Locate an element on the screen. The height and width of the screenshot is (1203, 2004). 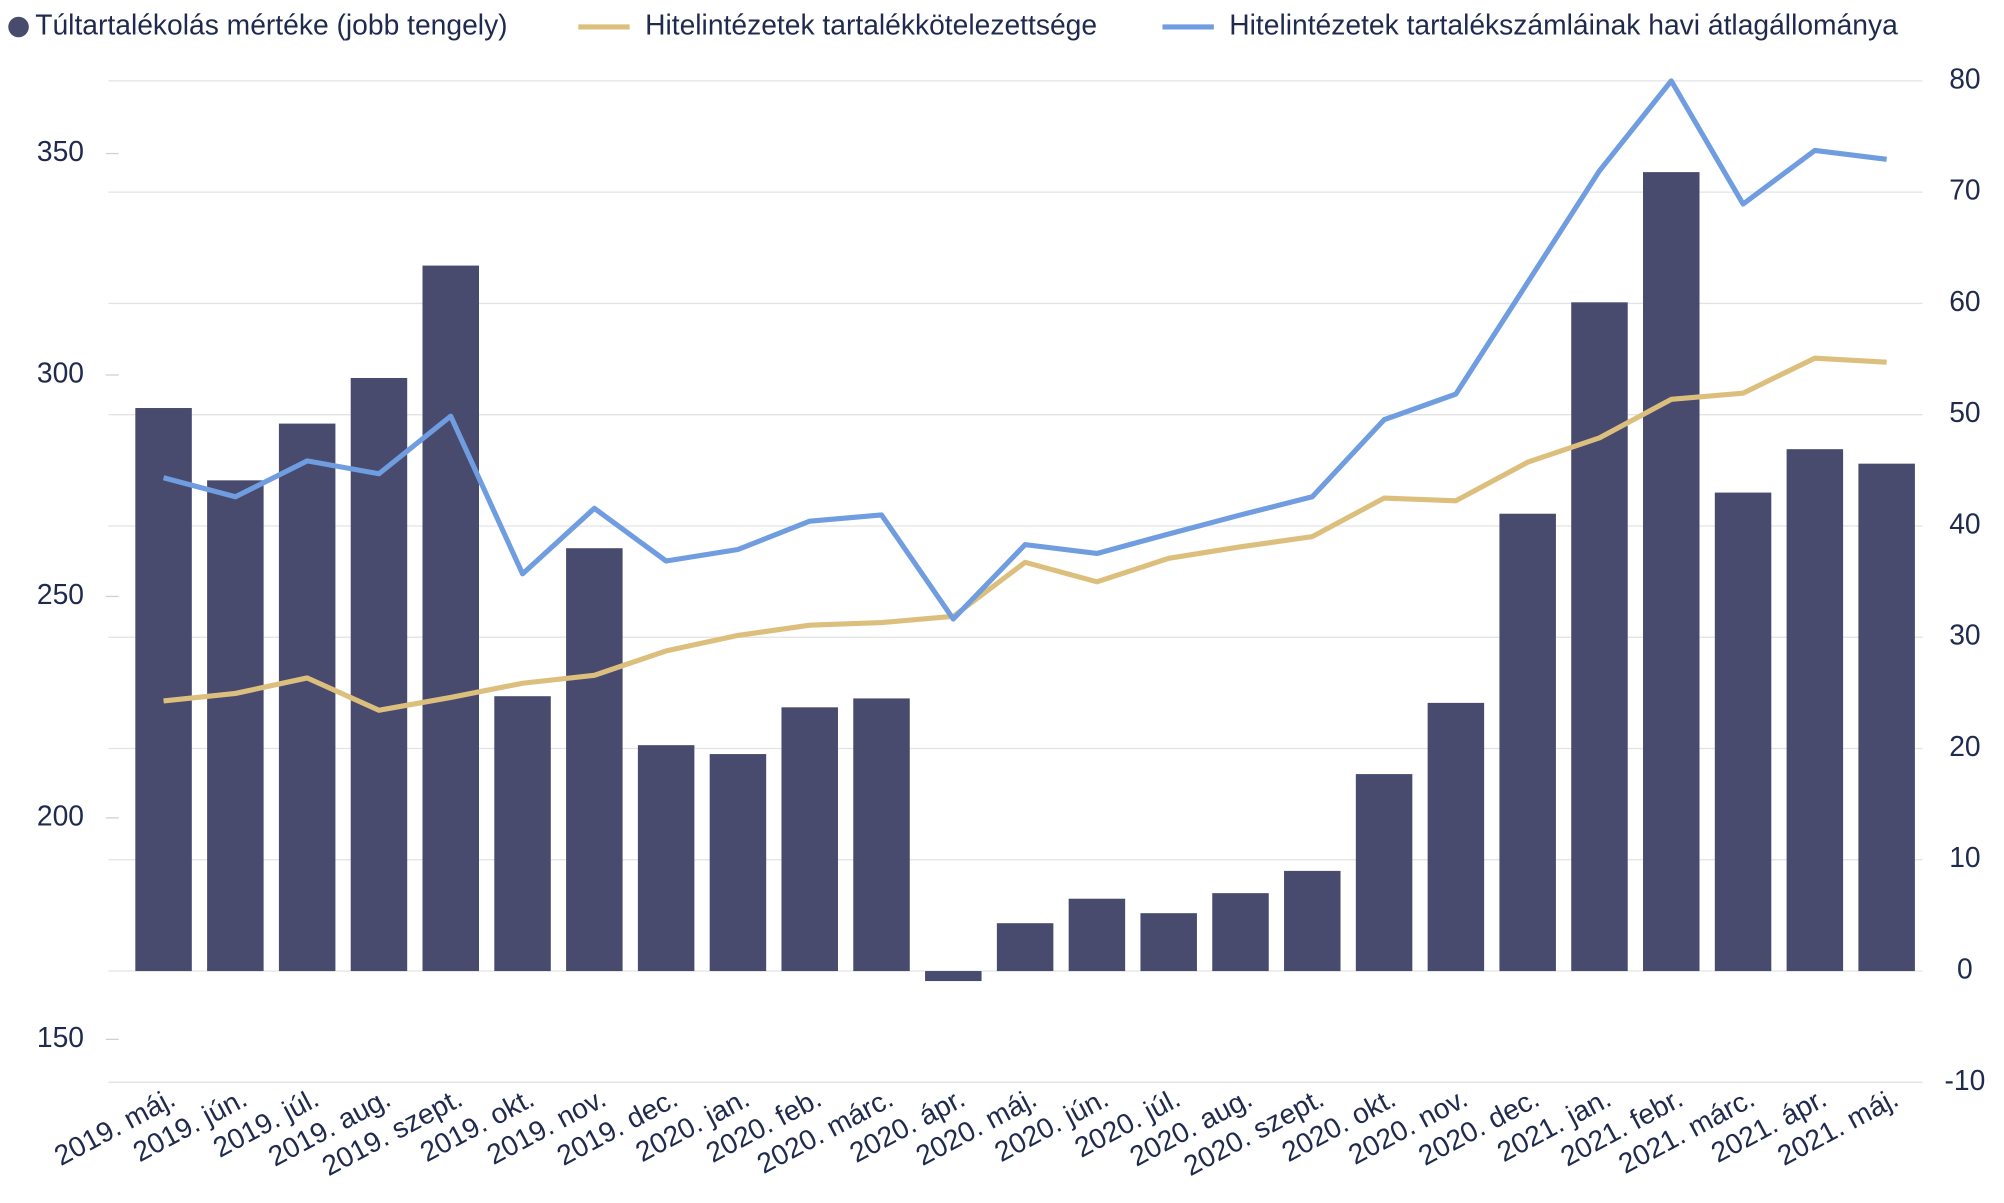
y2-tick-label: 30 is located at coordinates (1964, 635).